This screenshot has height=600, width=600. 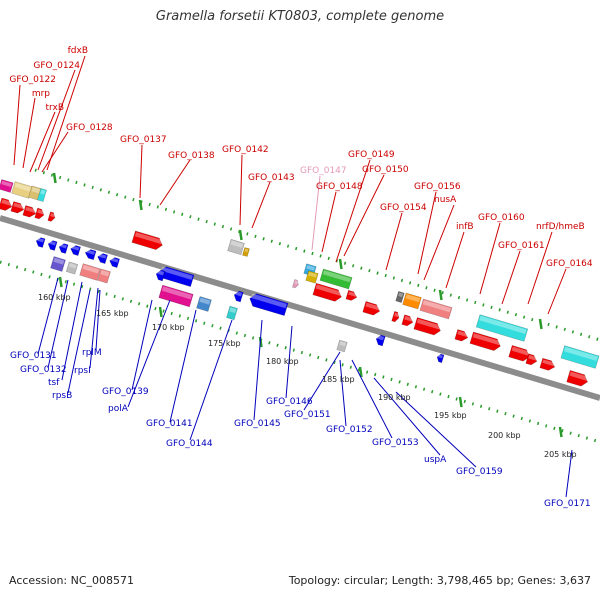 I want to click on forward-gene-label: GFO_0150, so click(x=385, y=170).